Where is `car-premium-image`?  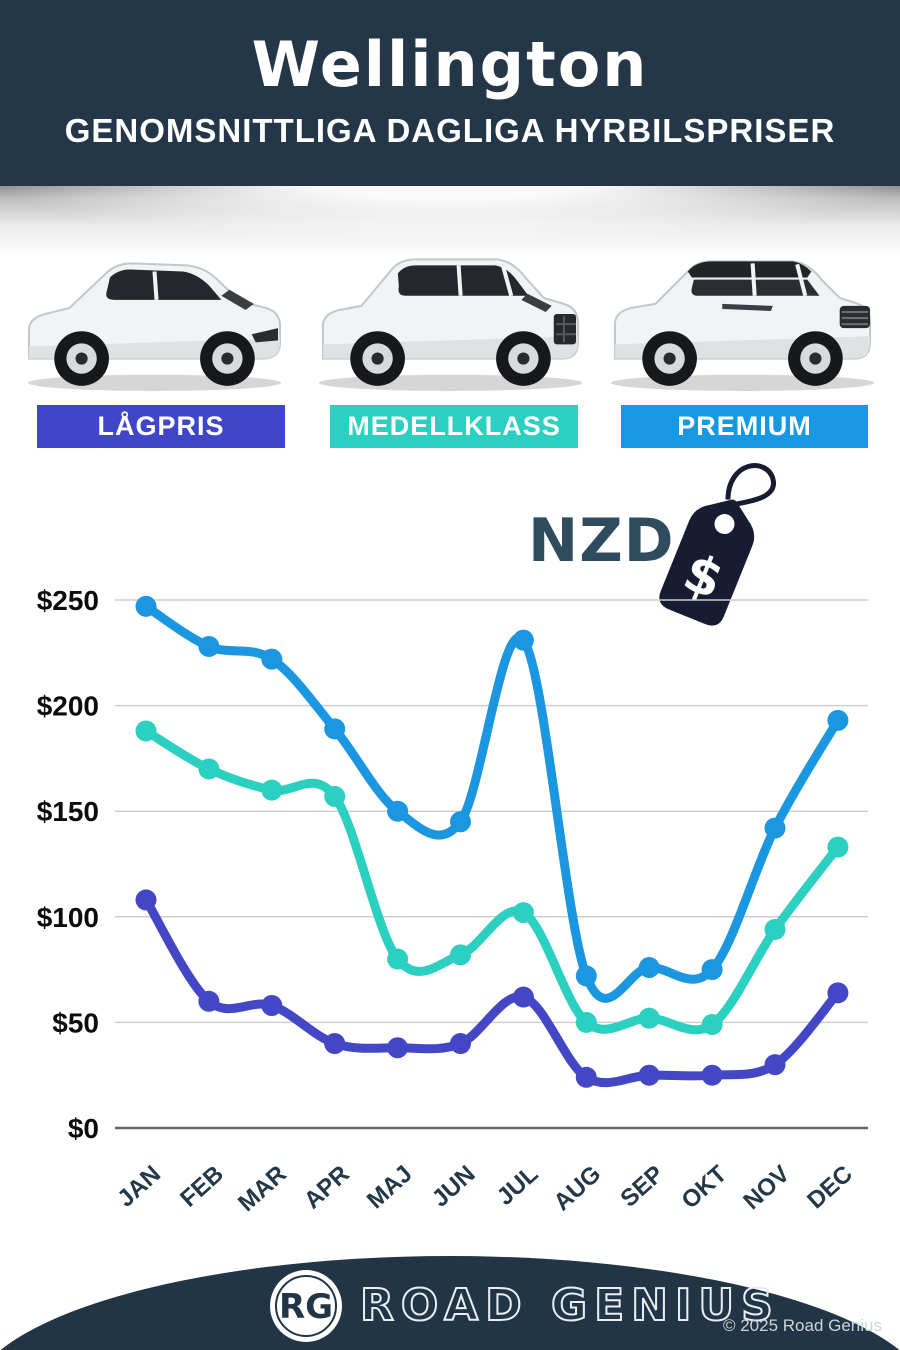
car-premium-image is located at coordinates (742, 325).